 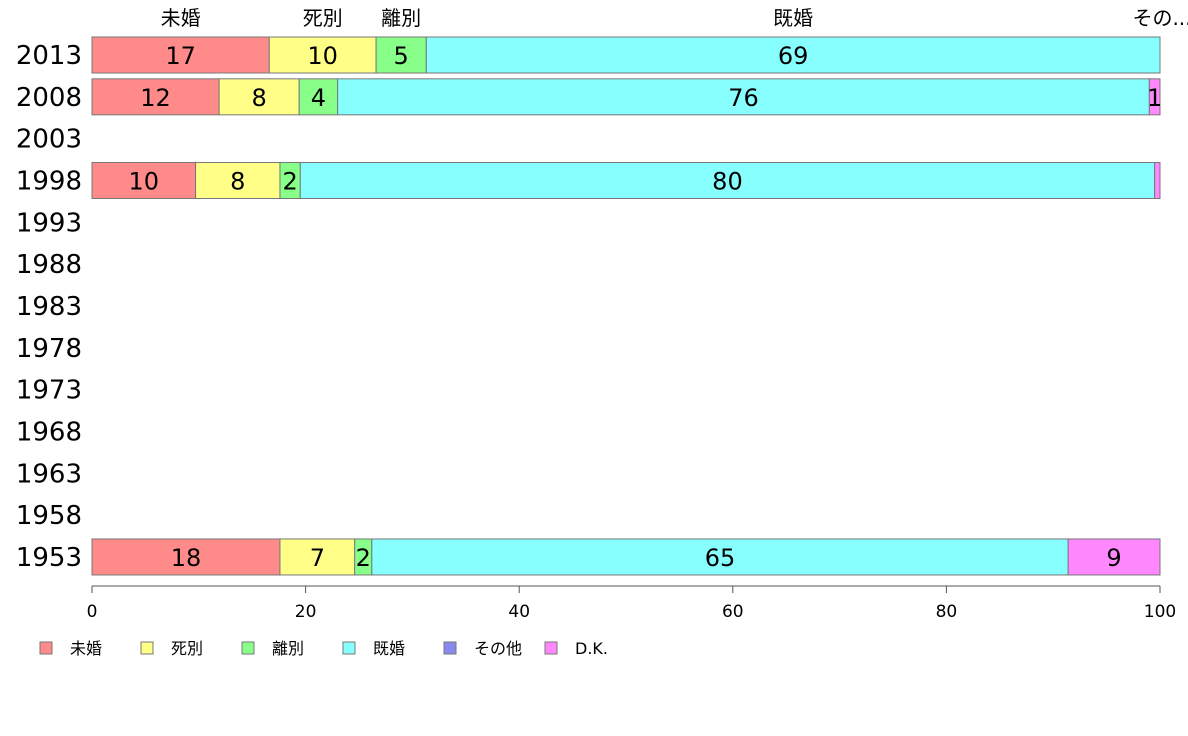 What do you see at coordinates (181, 18) in the screenshot?
I see `segment-top-label: 未婚` at bounding box center [181, 18].